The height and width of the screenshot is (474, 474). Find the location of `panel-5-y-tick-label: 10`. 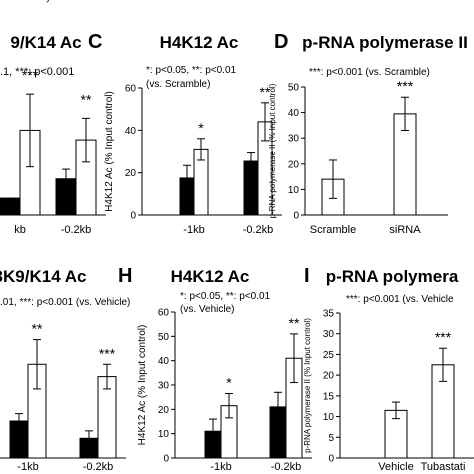

panel-5-y-tick-label: 10 is located at coordinates (164, 434).